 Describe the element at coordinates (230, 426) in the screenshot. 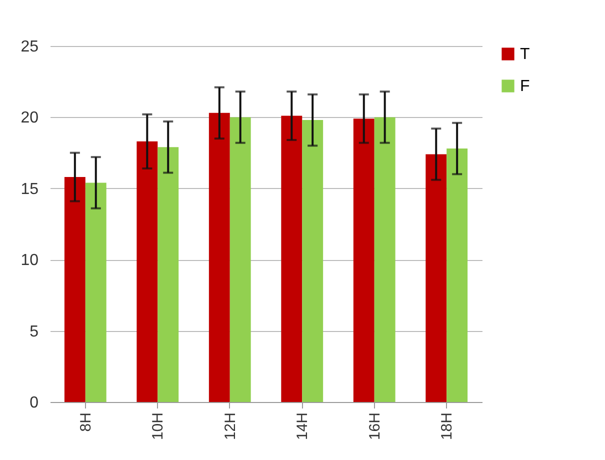

I see `x-tick-label: 12H` at that location.